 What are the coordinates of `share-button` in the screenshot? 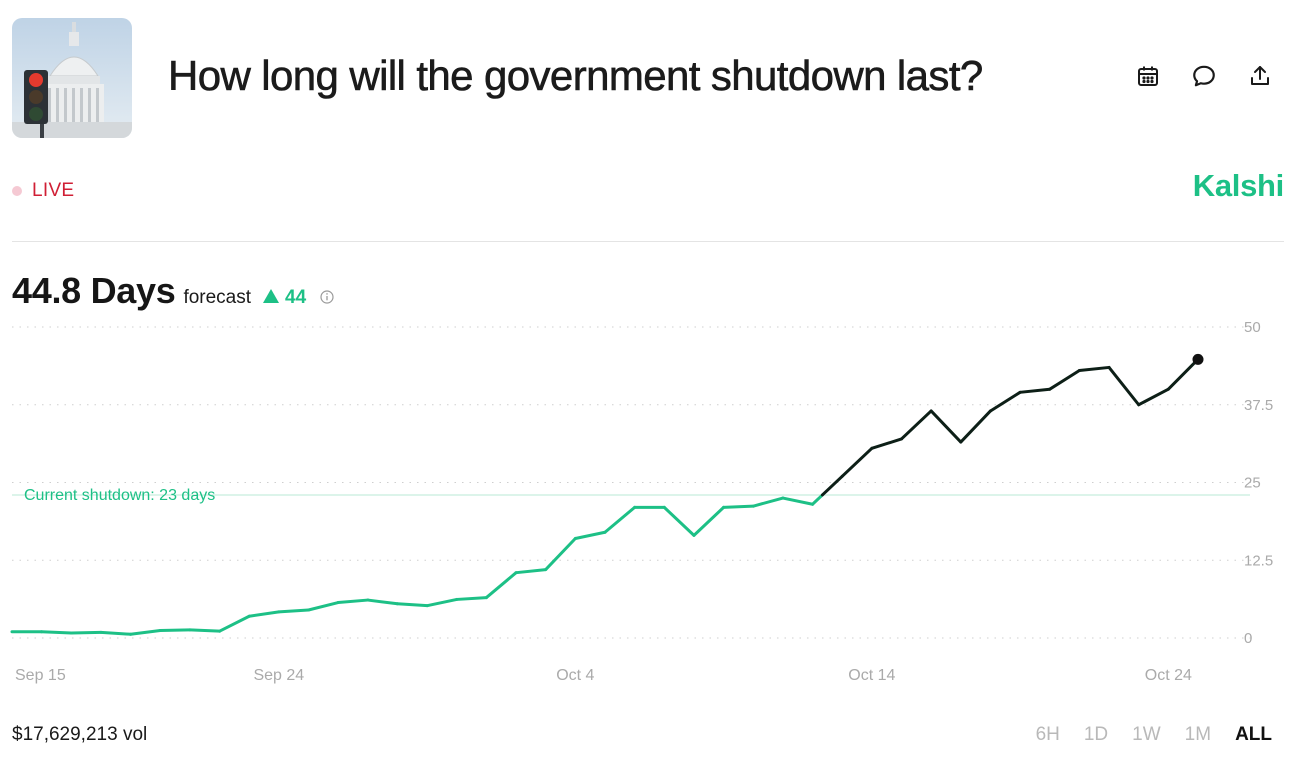 It's located at (1260, 76).